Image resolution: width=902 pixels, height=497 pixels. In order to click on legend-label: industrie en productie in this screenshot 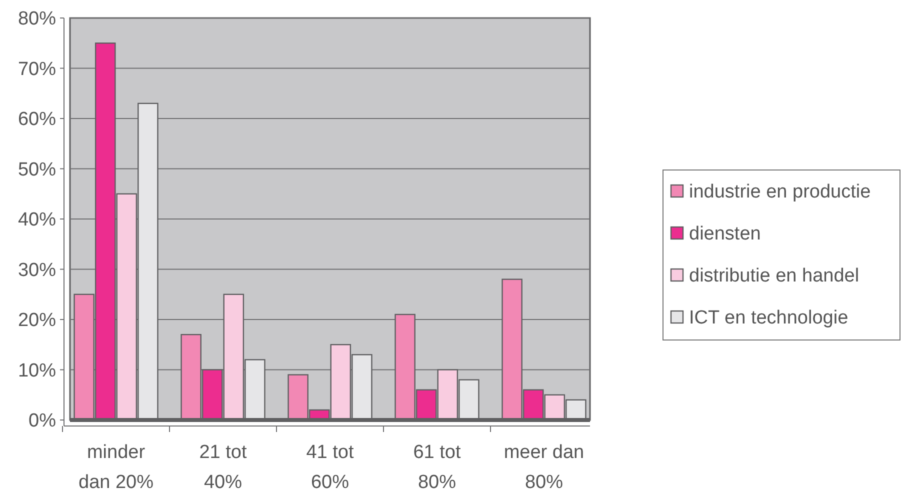, I will do `click(780, 192)`.